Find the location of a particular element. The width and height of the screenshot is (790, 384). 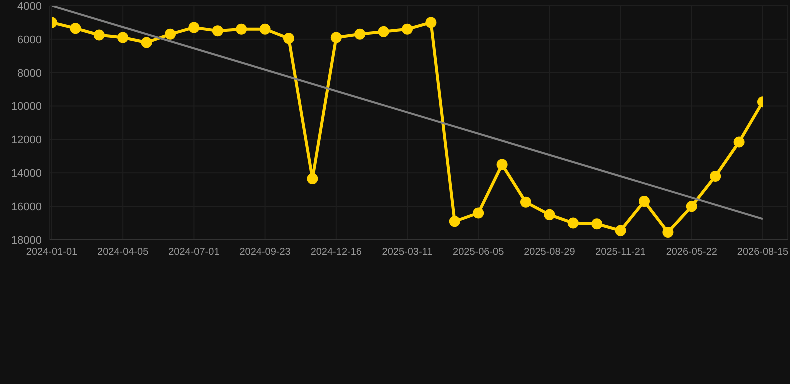

y-tick-label: 18000 is located at coordinates (26, 240).